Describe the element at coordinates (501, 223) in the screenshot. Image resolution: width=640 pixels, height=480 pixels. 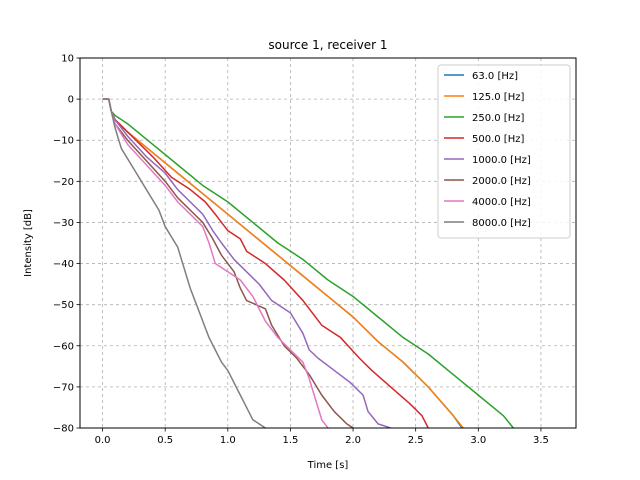
I see `legend-label-7: 8000.0 [Hz]` at that location.